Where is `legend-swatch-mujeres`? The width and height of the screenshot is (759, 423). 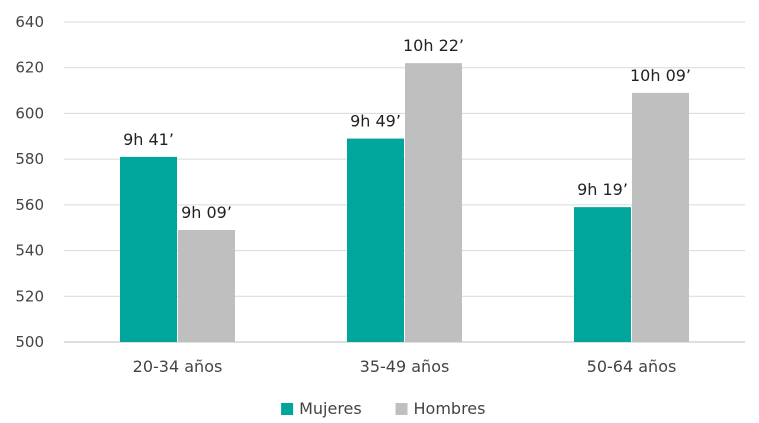 legend-swatch-mujeres is located at coordinates (287, 409).